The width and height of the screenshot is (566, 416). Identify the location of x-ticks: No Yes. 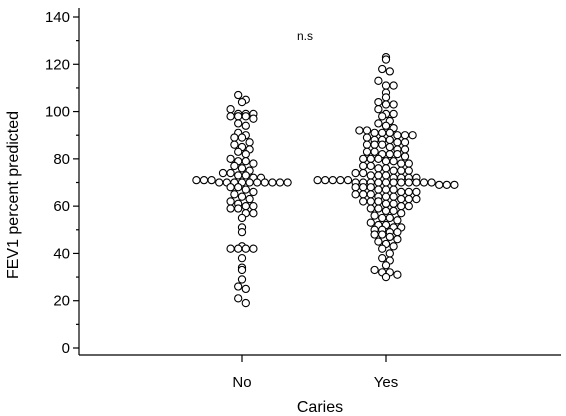
(315, 373).